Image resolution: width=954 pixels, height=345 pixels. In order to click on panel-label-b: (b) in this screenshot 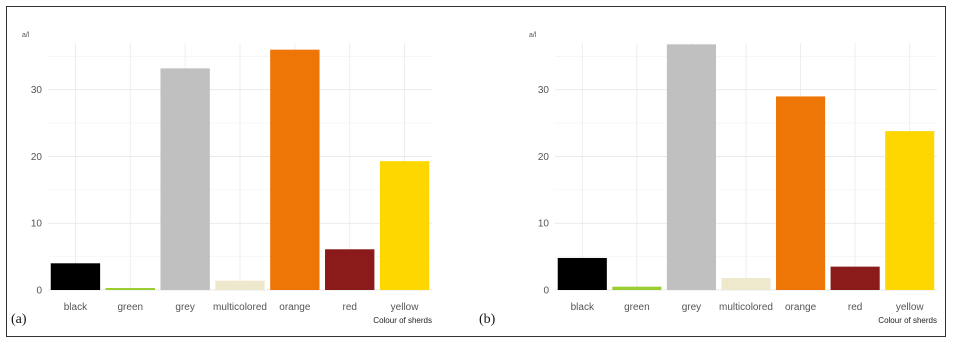, I will do `click(487, 319)`.